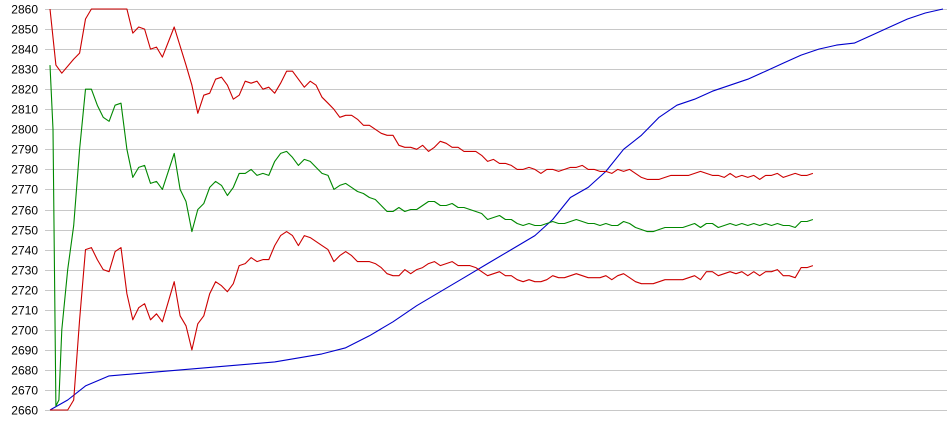 The height and width of the screenshot is (435, 950). Describe the element at coordinates (24, 311) in the screenshot. I see `y-tick-label: 2710` at that location.